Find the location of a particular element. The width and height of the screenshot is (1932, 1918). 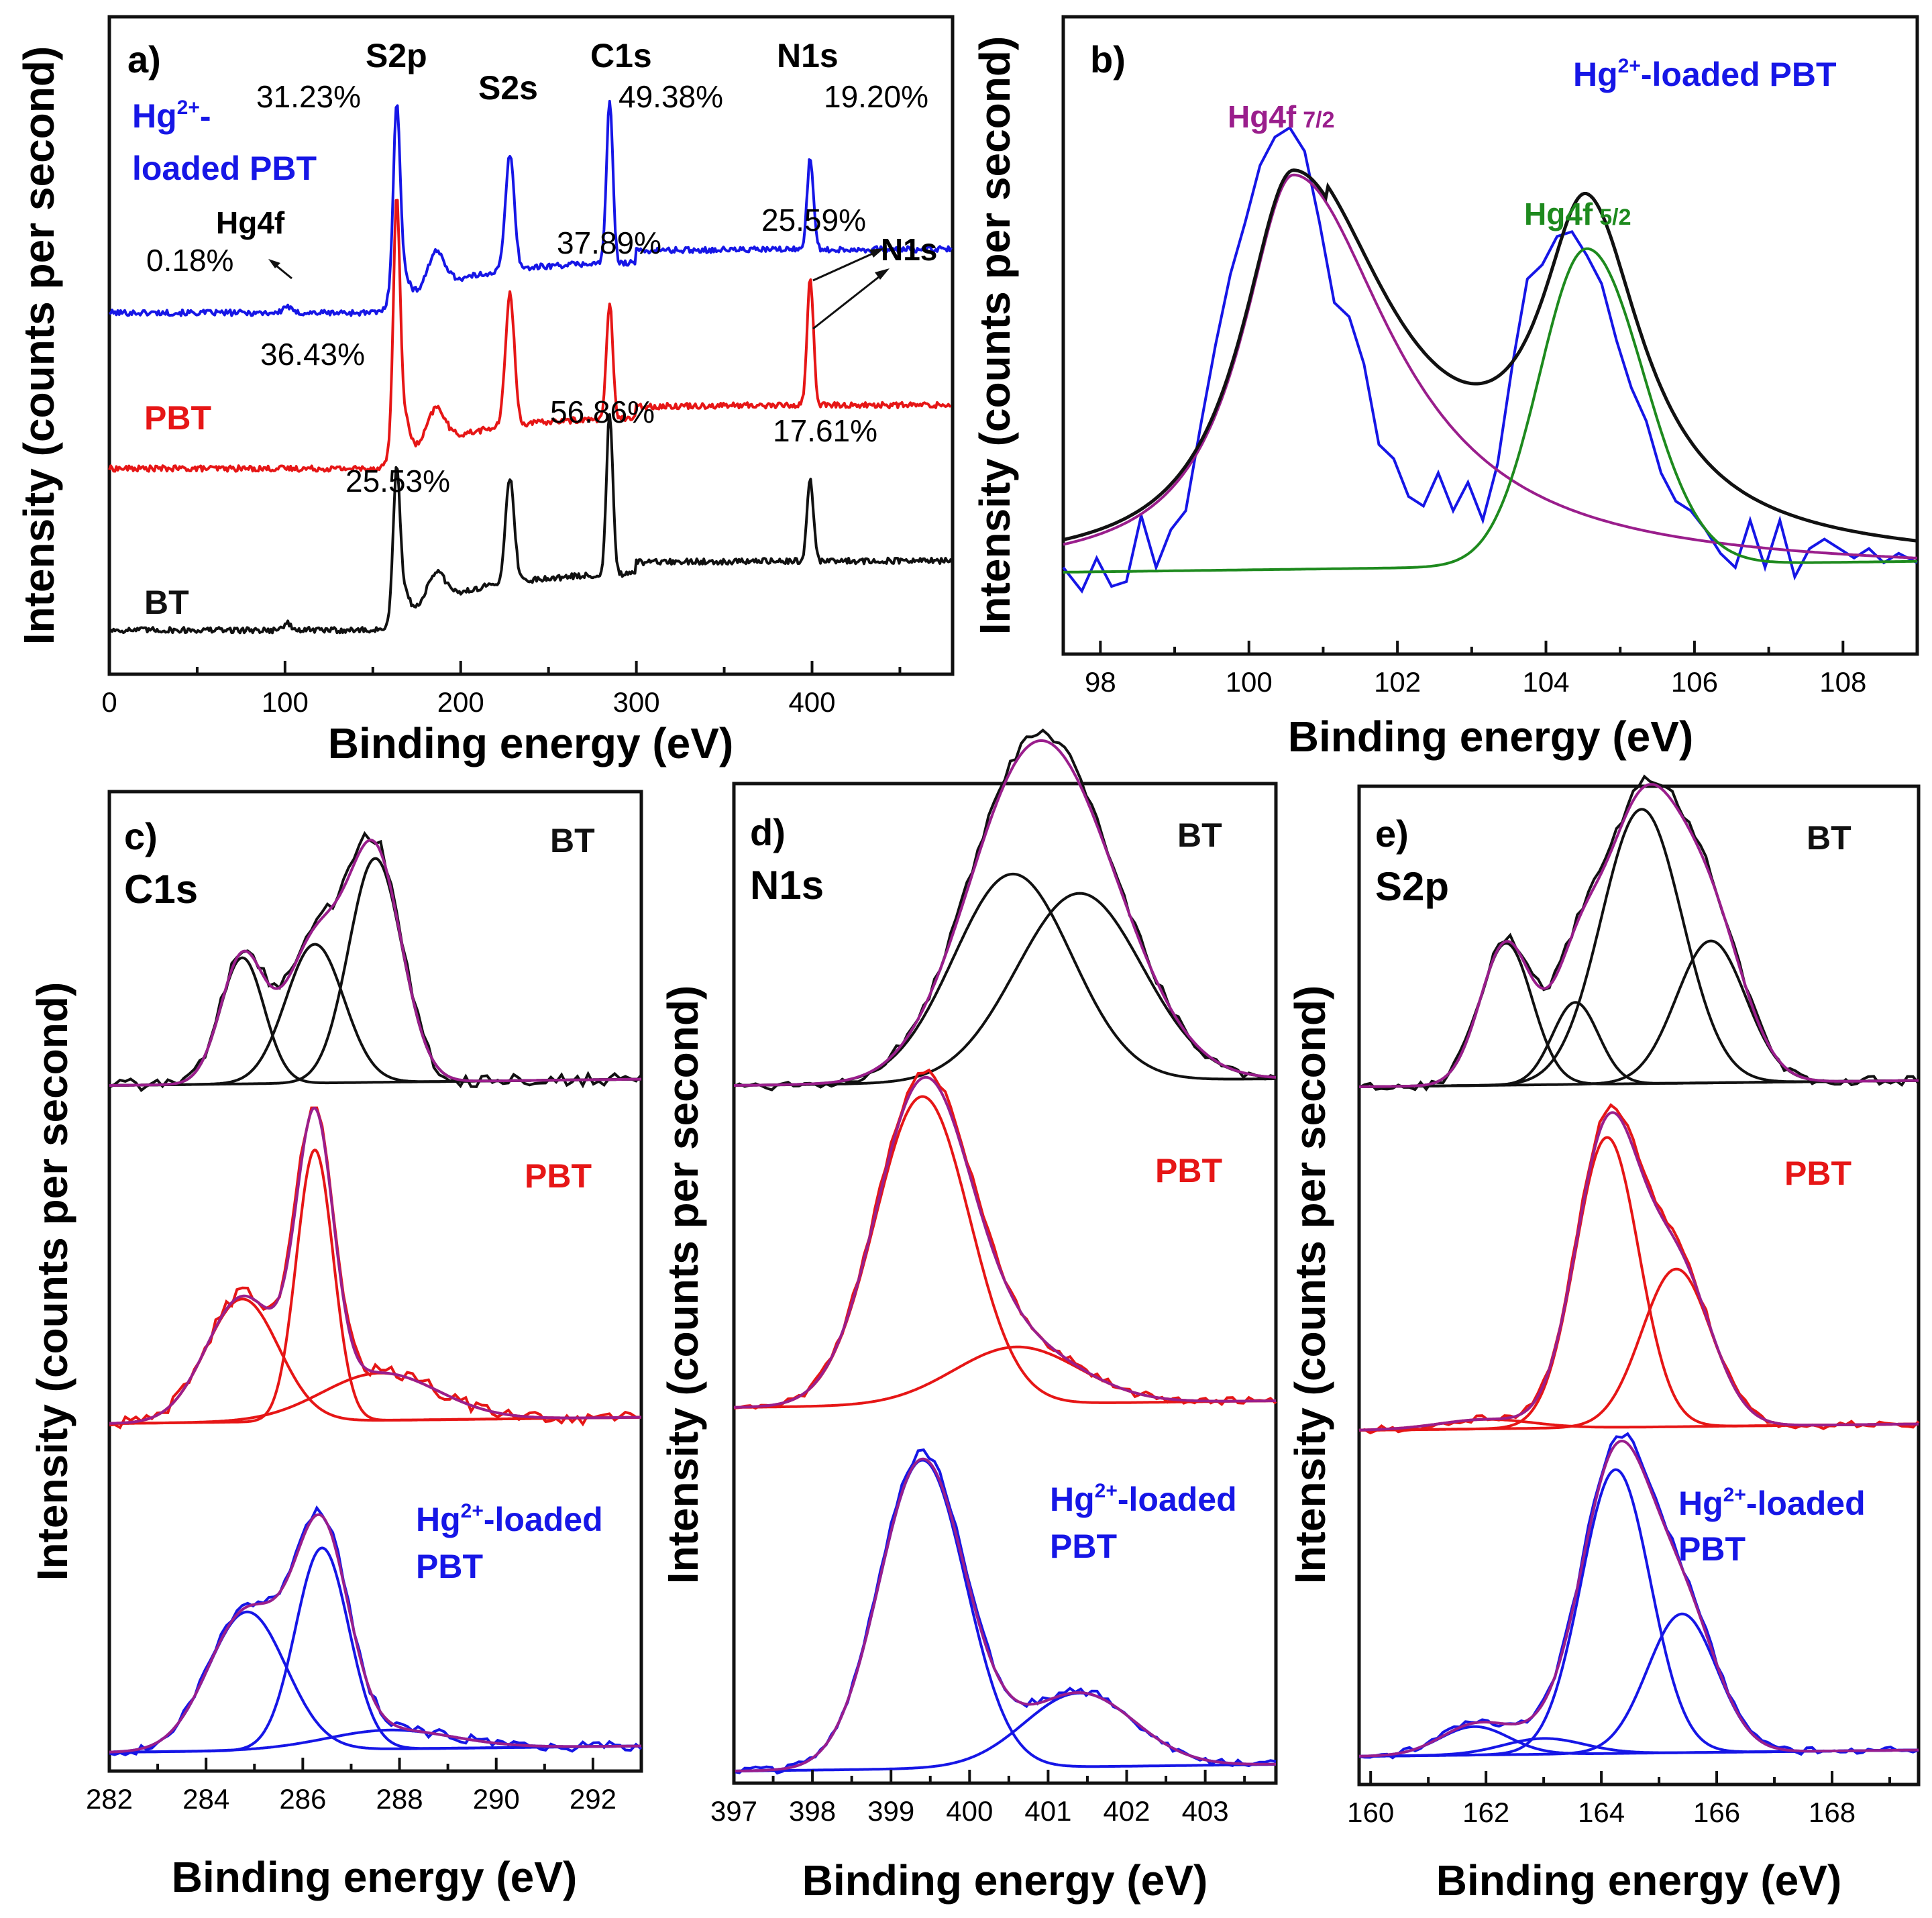

panel-a-xlabel: Binding energy (eV) is located at coordinates (531, 743).